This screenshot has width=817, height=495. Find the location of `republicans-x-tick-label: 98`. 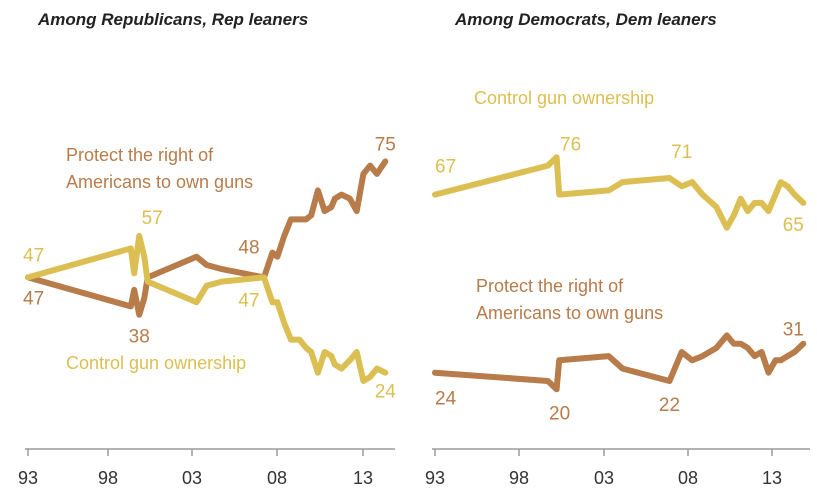

republicans-x-tick-label: 98 is located at coordinates (108, 478).